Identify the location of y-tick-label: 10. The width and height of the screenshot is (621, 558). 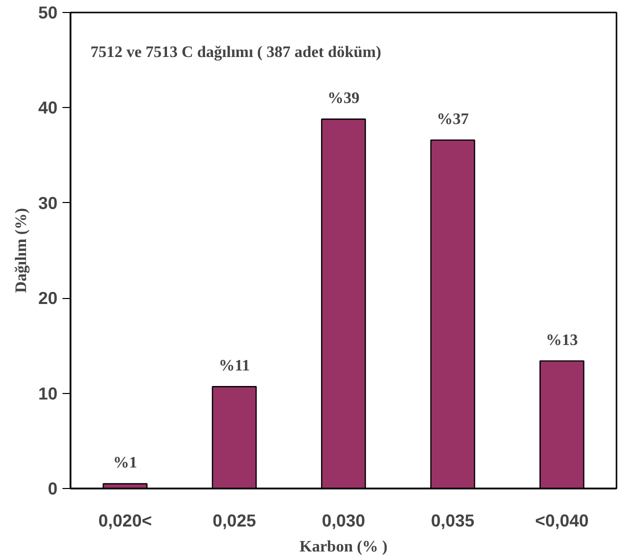
(48, 393).